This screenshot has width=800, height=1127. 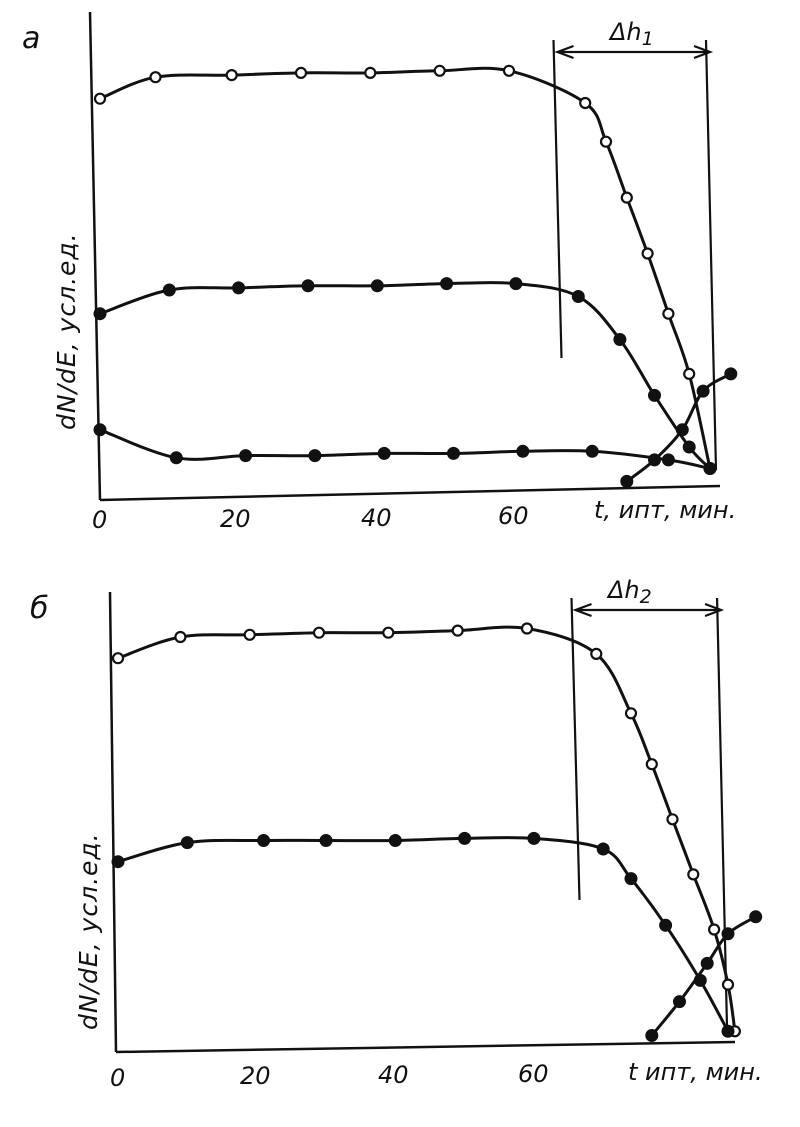 I want to click on panel-b-delta-label: Δh2, so click(x=629, y=592).